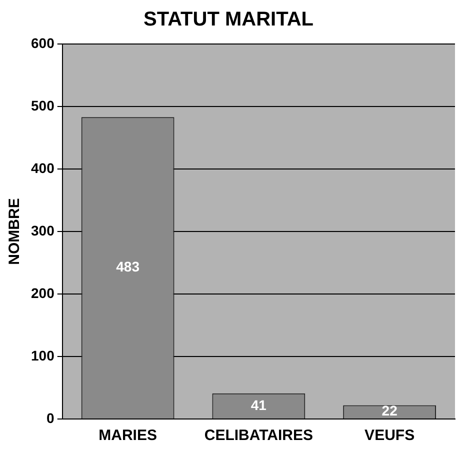 This screenshot has width=475, height=453. What do you see at coordinates (390, 410) in the screenshot?
I see `data-label: 22` at bounding box center [390, 410].